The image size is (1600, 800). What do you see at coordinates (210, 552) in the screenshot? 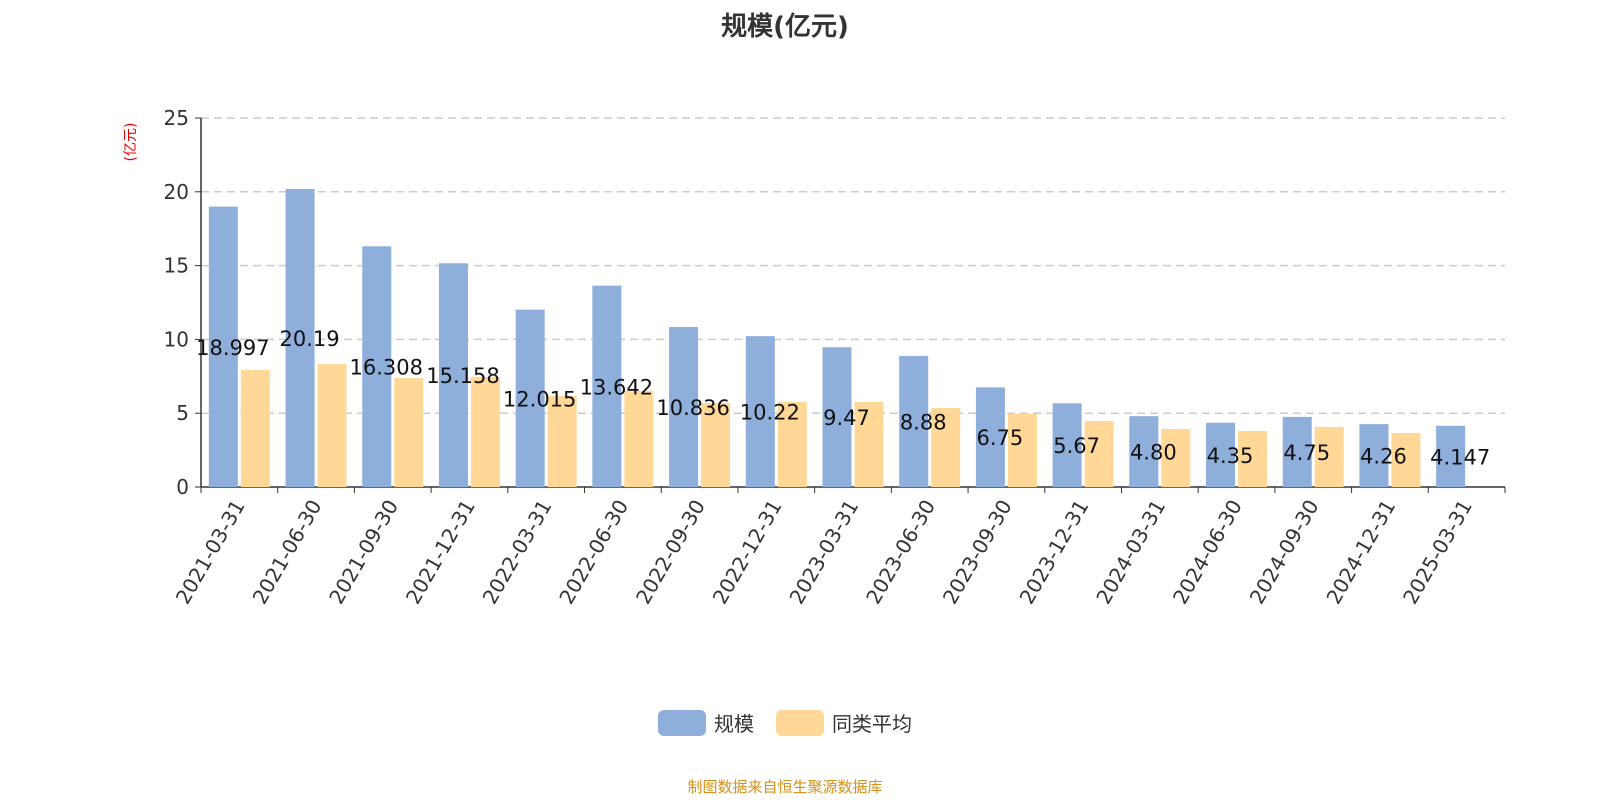
I see `x-tick-label: 2021-03-31` at bounding box center [210, 552].